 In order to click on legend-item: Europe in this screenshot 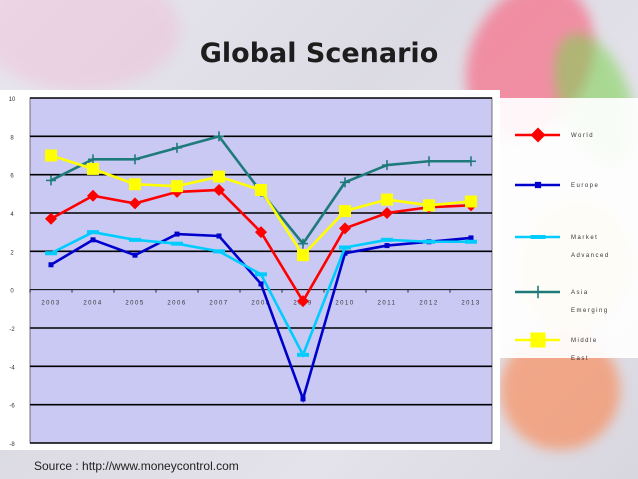, I will do `click(557, 185)`.